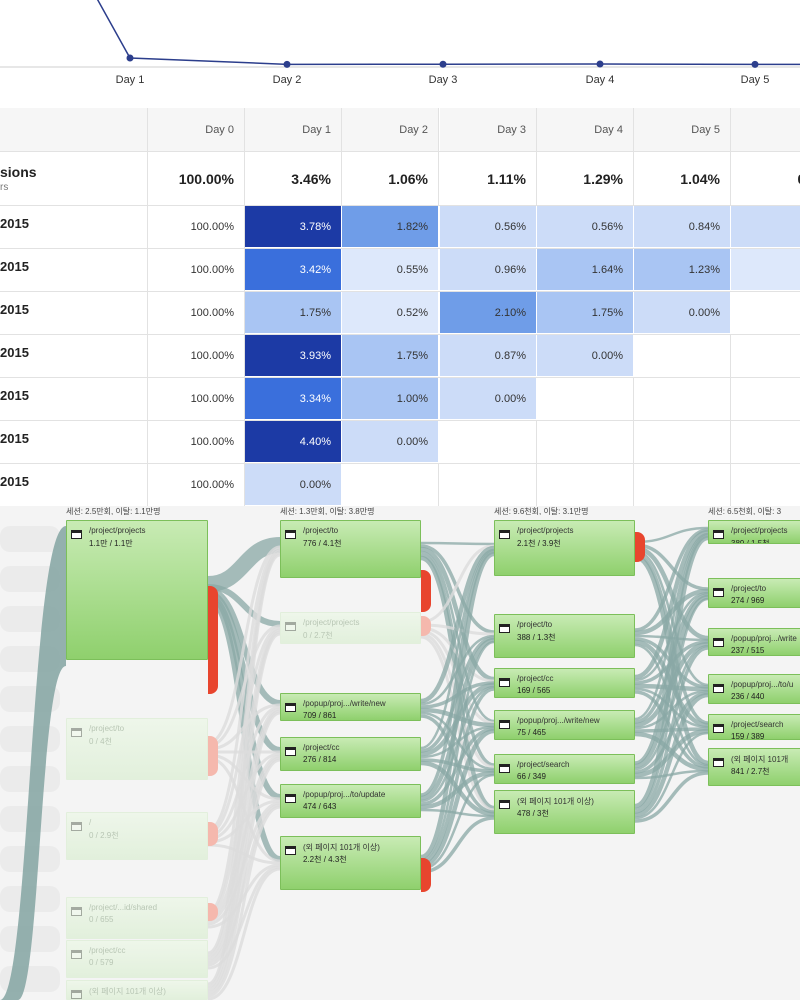 Image resolution: width=800 pixels, height=1000 pixels. Describe the element at coordinates (754, 593) in the screenshot. I see `flow-node: /project/to 274 / 969` at that location.